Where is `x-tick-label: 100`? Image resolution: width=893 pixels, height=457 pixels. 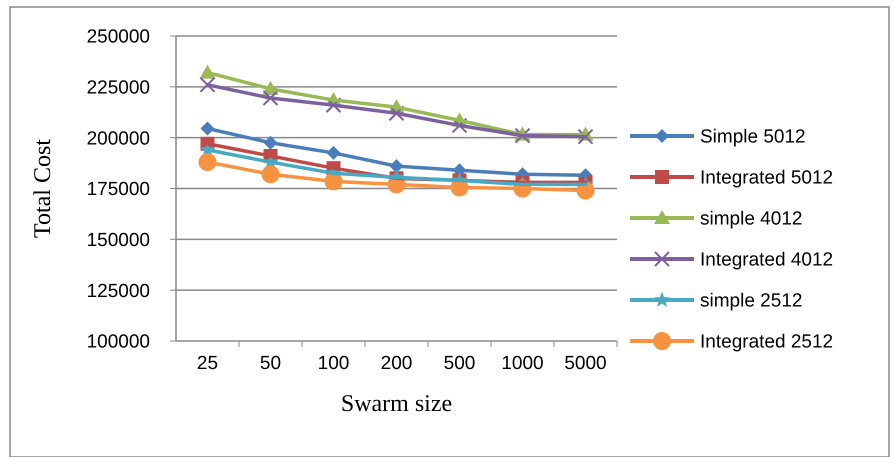
x-tick-label: 100 is located at coordinates (334, 363).